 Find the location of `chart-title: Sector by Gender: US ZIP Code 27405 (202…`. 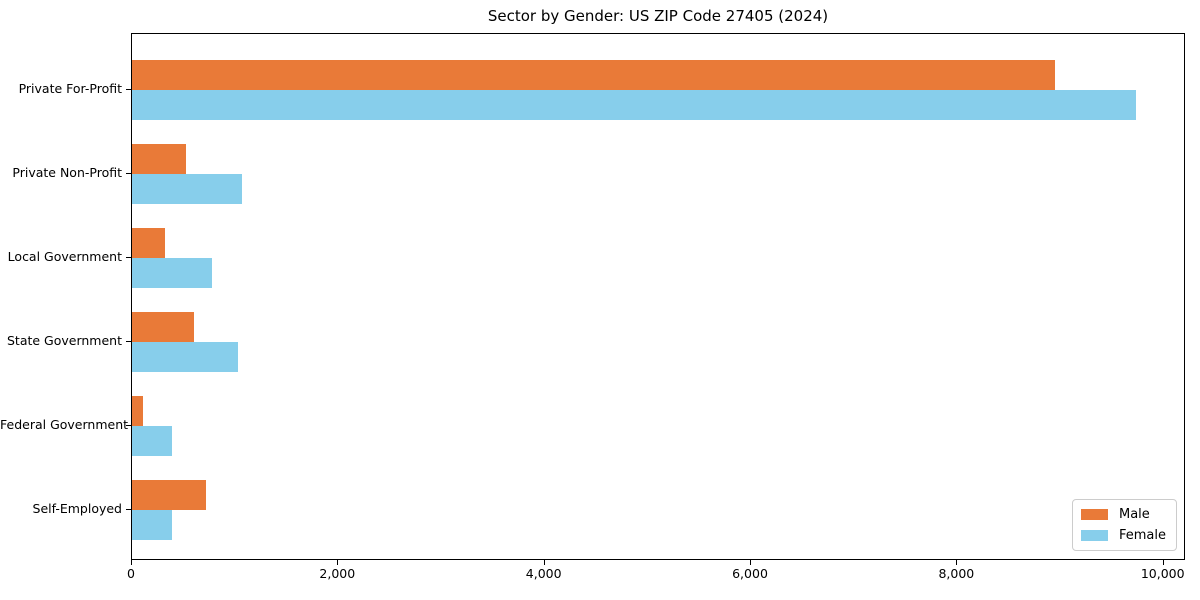

chart-title: Sector by Gender: US ZIP Code 27405 (202… is located at coordinates (658, 16).